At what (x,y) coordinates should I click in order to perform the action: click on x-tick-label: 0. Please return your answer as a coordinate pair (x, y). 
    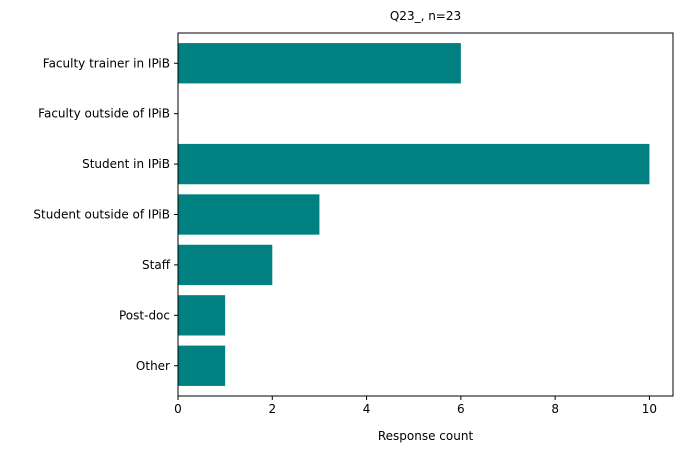
    Looking at the image, I should click on (178, 409).